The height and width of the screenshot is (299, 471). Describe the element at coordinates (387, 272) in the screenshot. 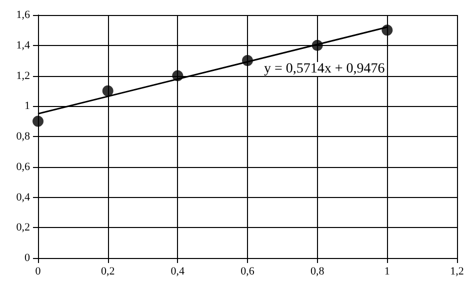

I see `x-tick-label: 1` at that location.